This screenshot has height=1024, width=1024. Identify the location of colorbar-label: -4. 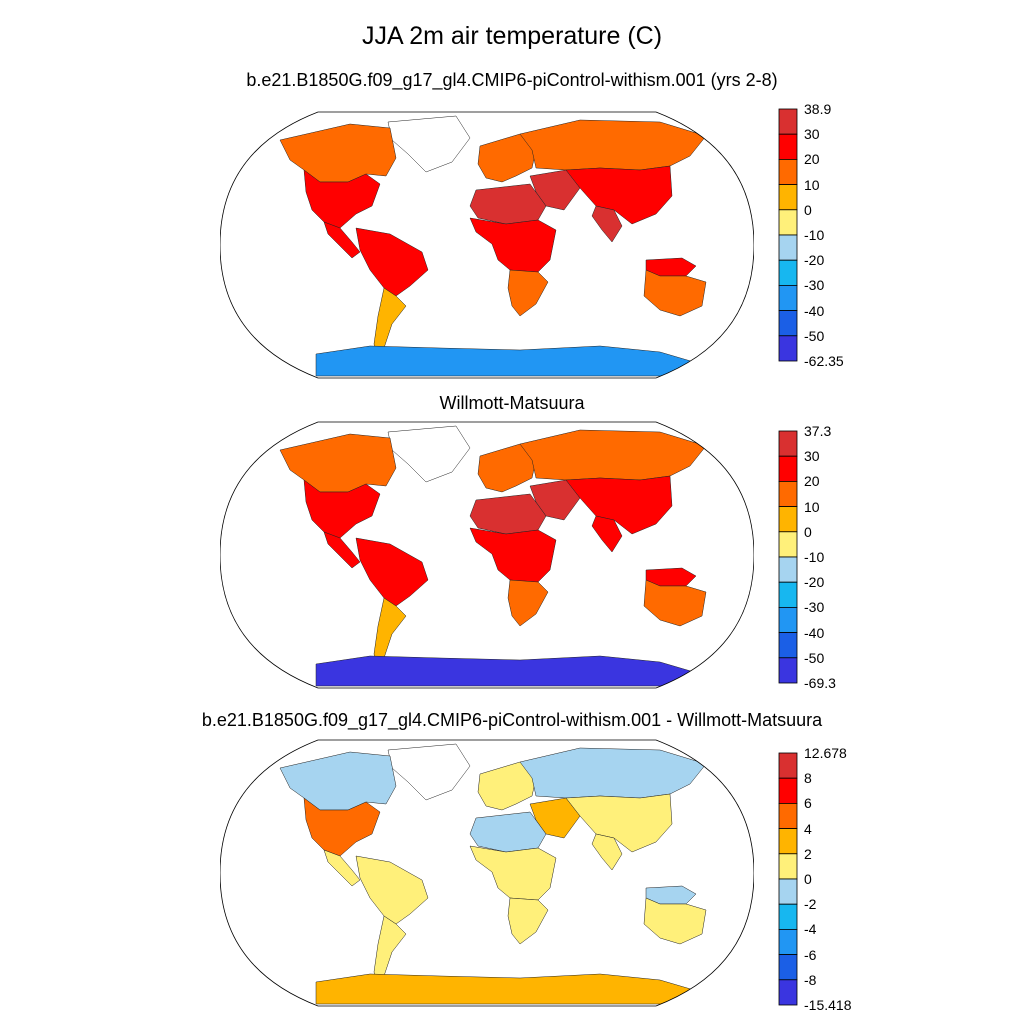
(810, 929).